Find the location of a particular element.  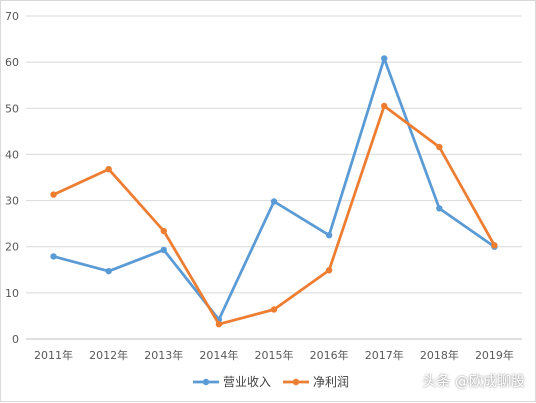

y-tick-label: 40 is located at coordinates (12, 154).